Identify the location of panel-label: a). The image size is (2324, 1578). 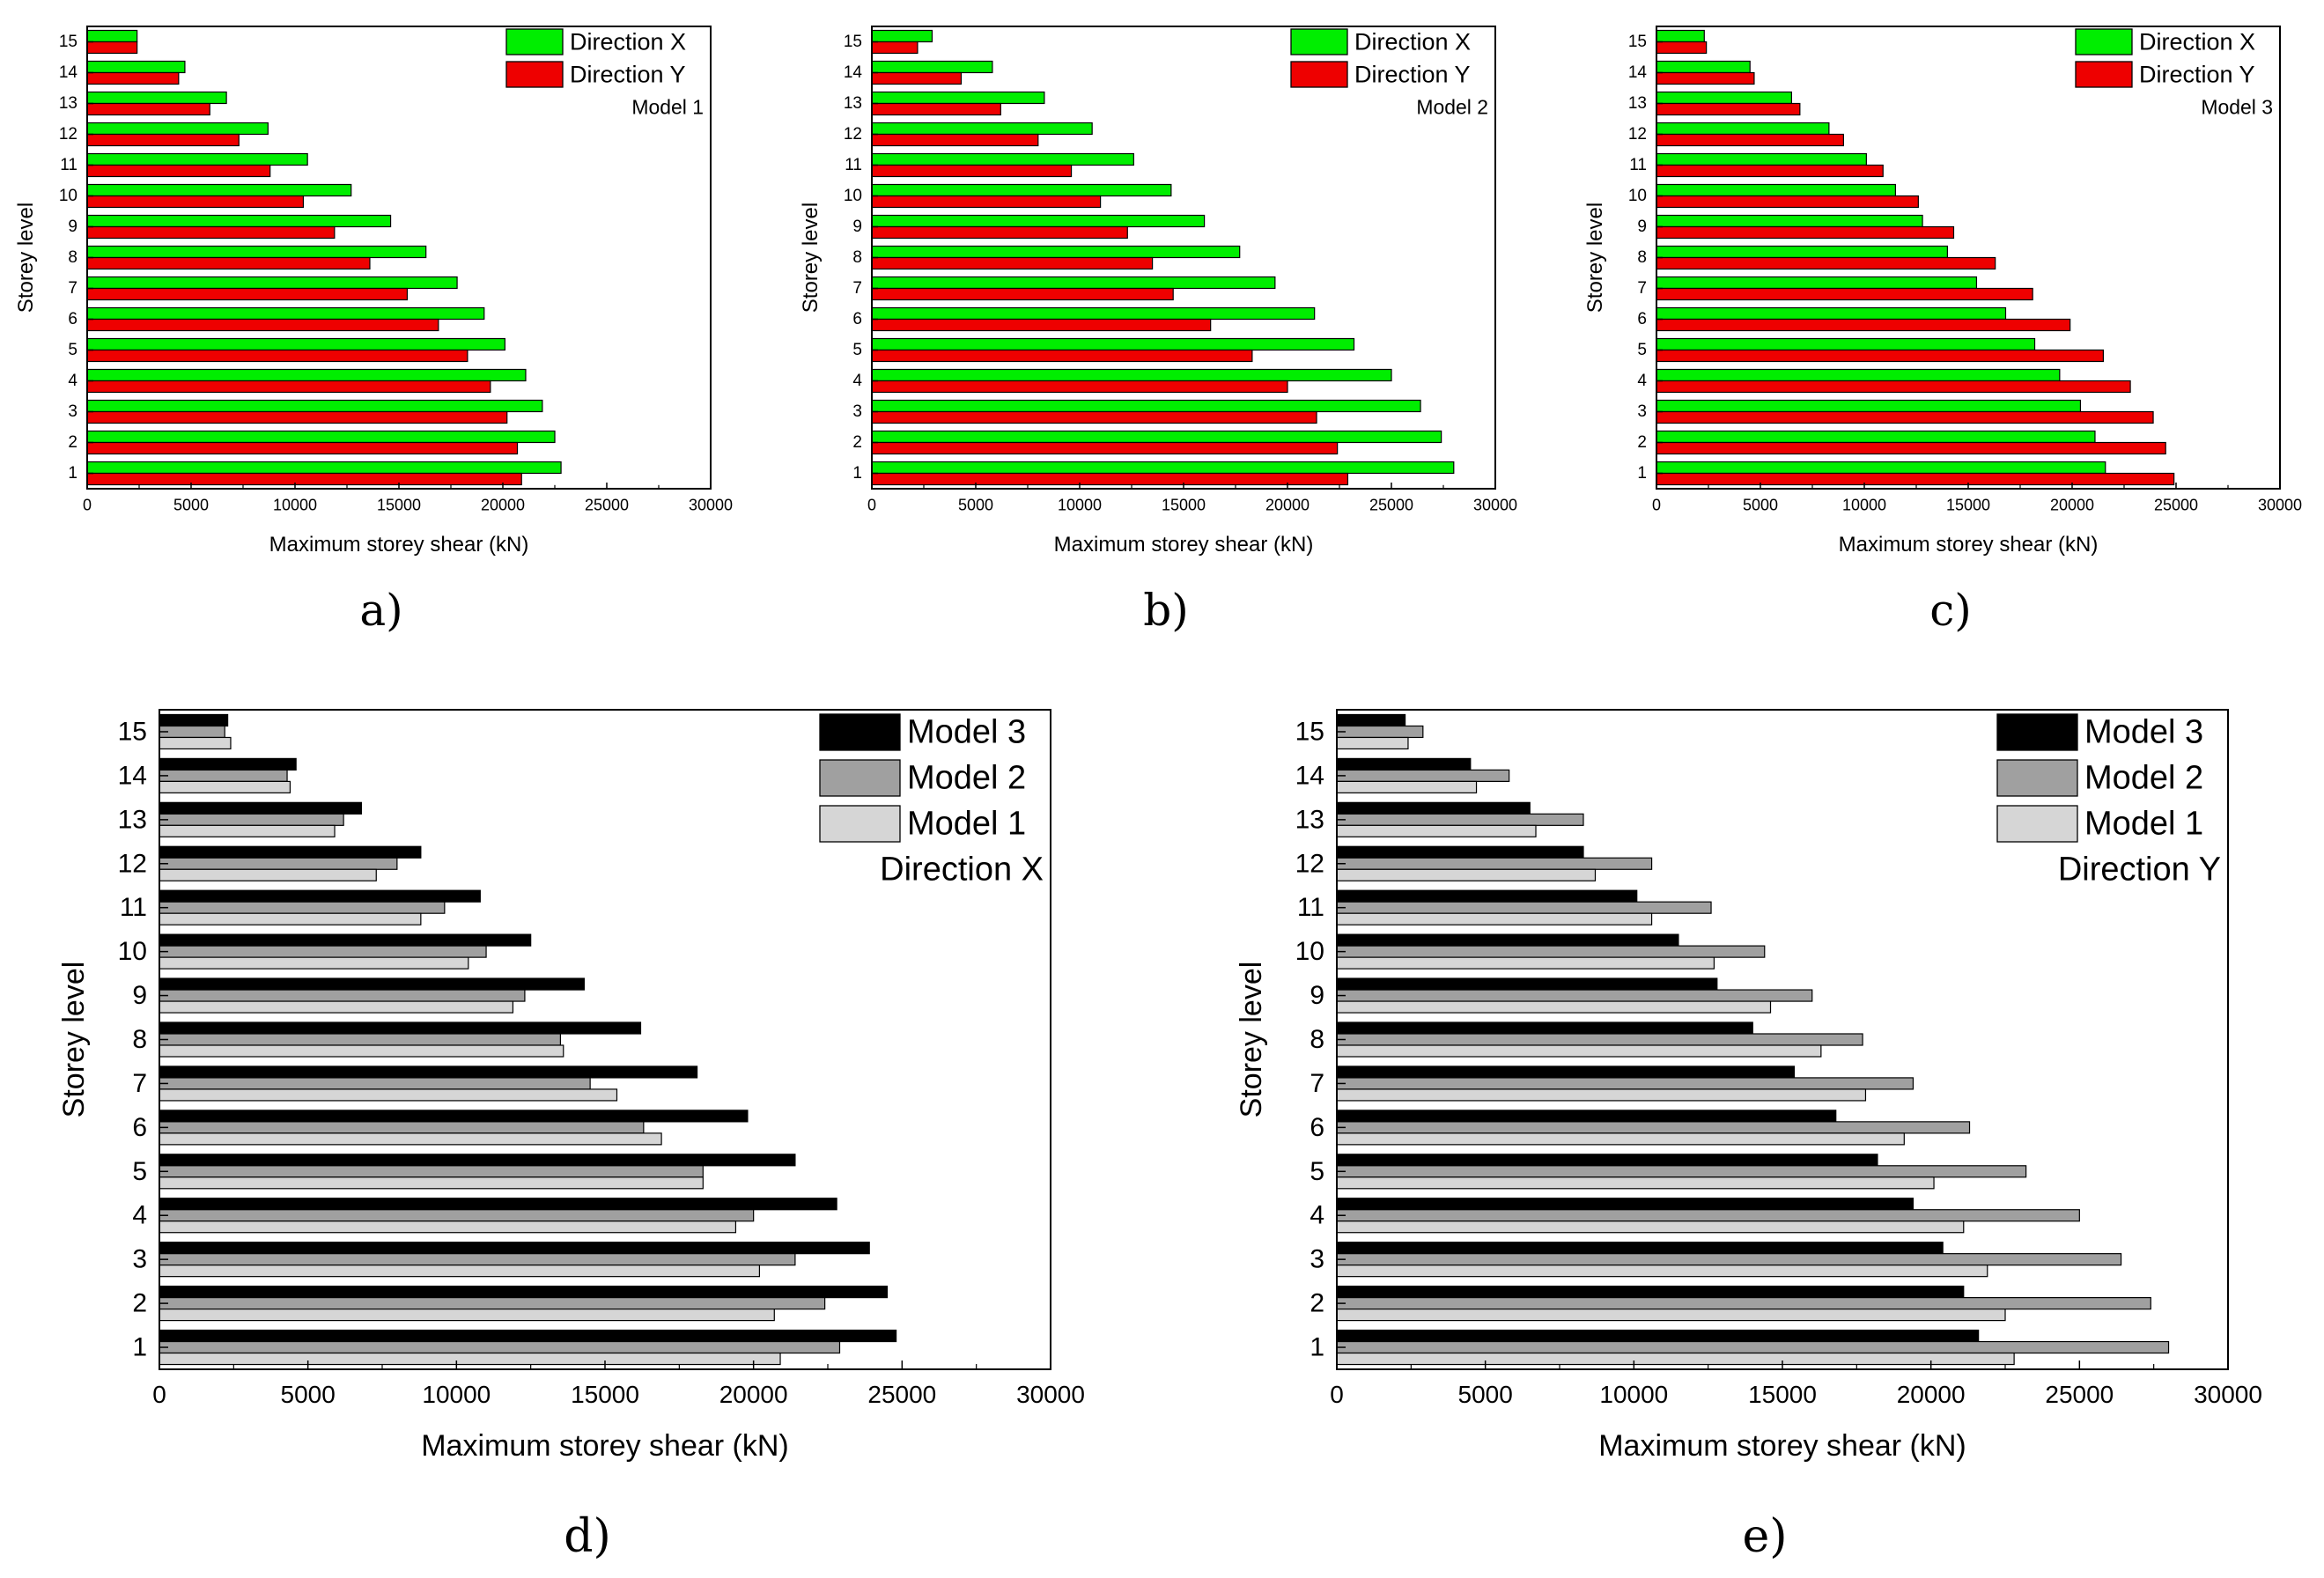
(380, 610).